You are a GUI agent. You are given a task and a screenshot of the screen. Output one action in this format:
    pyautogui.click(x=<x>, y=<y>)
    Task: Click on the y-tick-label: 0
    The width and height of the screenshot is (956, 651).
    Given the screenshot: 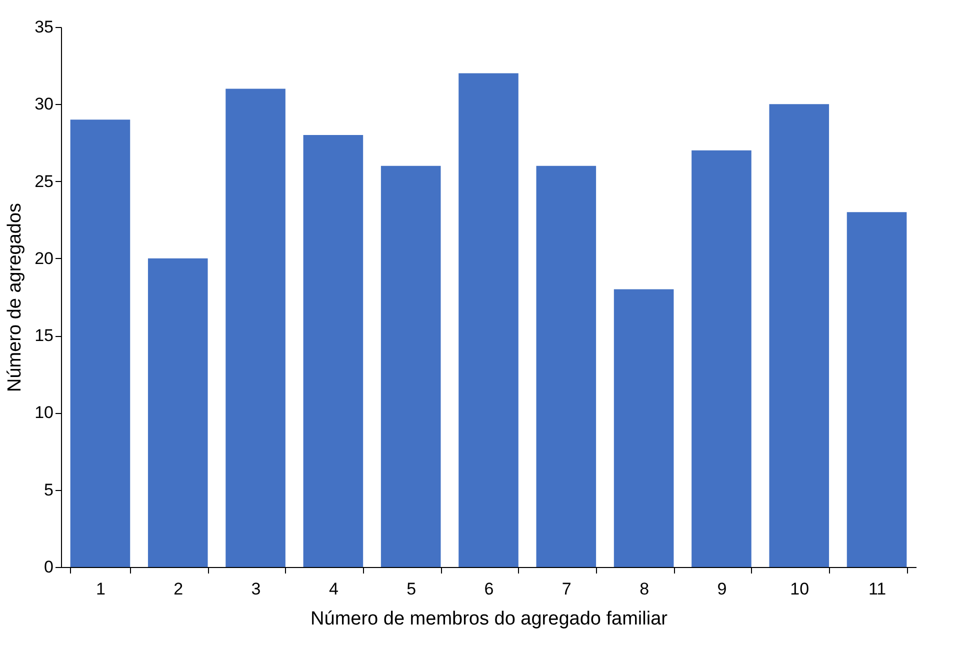 What is the action you would take?
    pyautogui.click(x=49, y=567)
    